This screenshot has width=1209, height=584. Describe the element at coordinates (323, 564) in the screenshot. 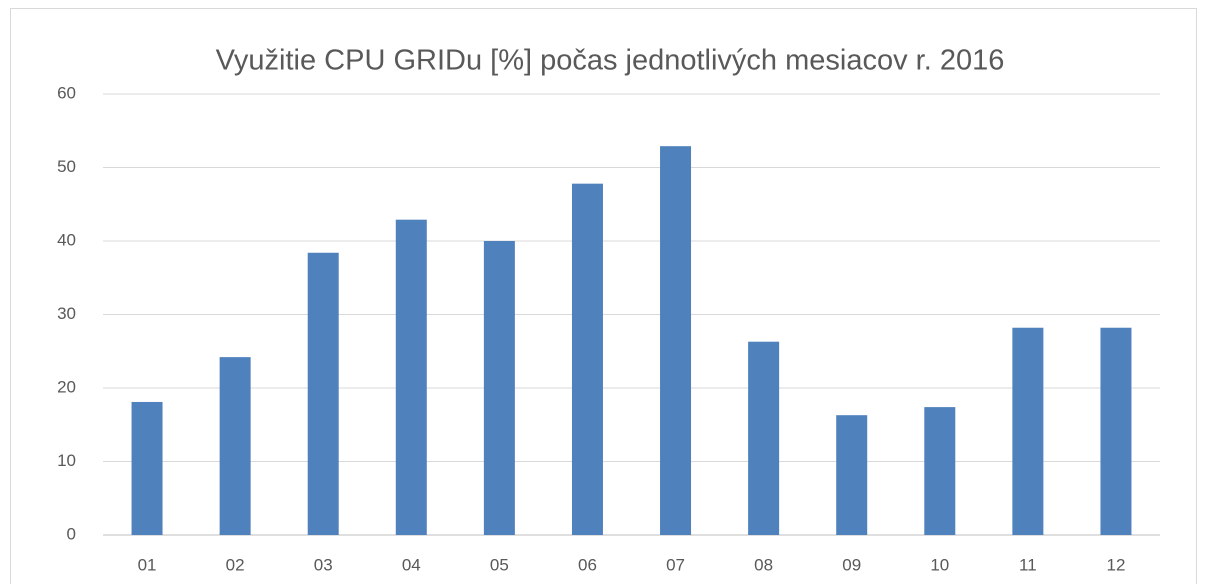

I see `x-tick-label: 03` at that location.